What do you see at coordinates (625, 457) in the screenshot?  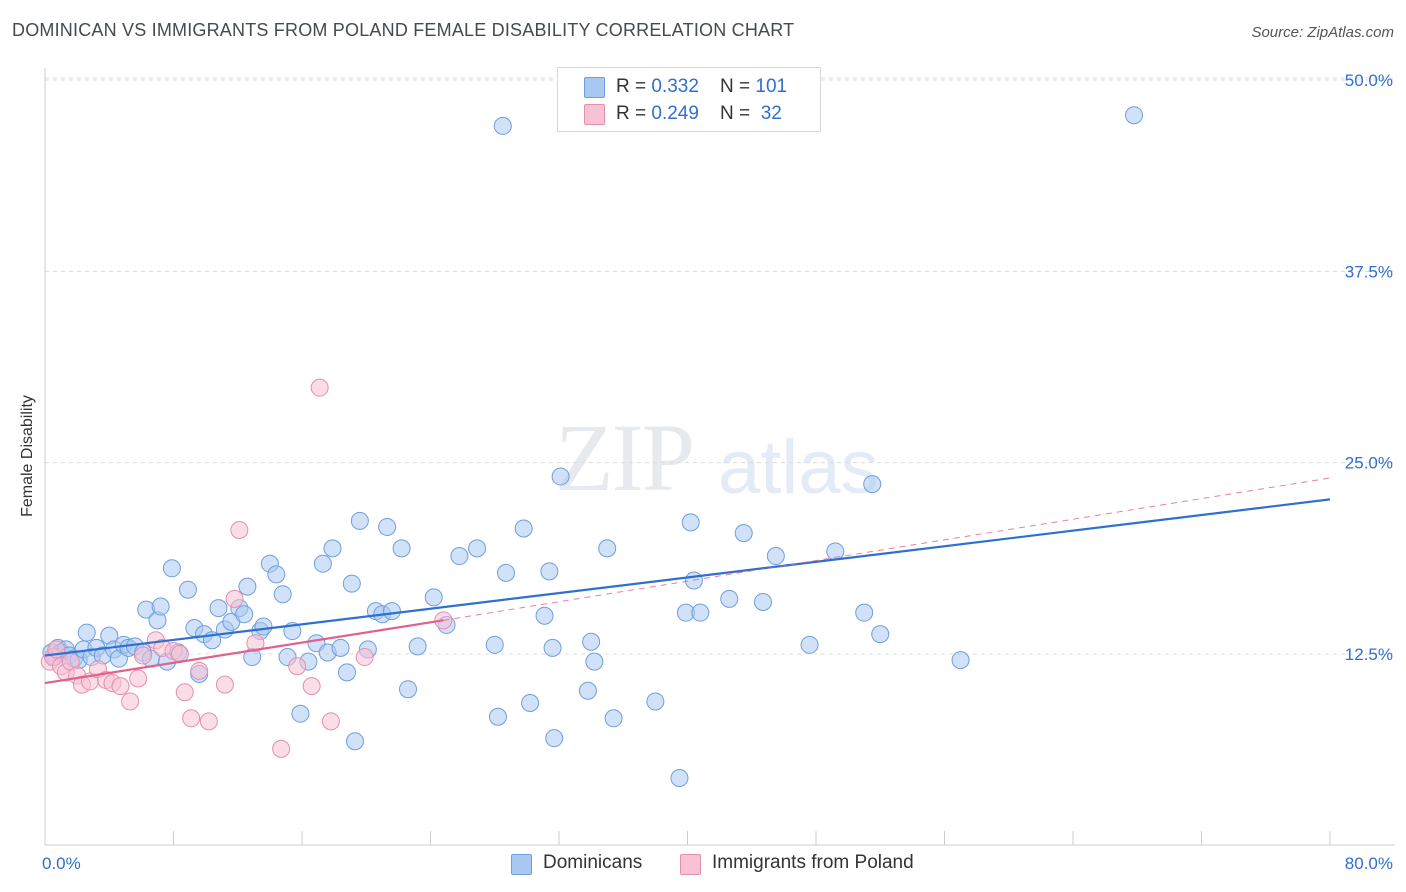 I see `watermark-zip: ZIP` at bounding box center [625, 457].